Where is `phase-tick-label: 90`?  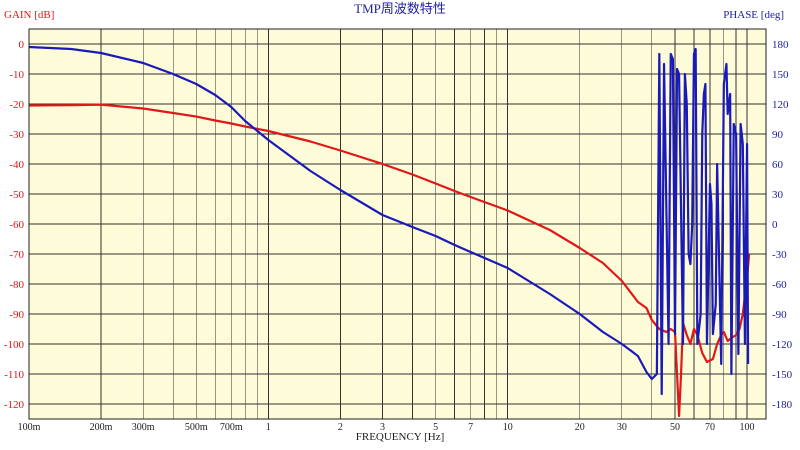
phase-tick-label: 90 is located at coordinates (778, 135).